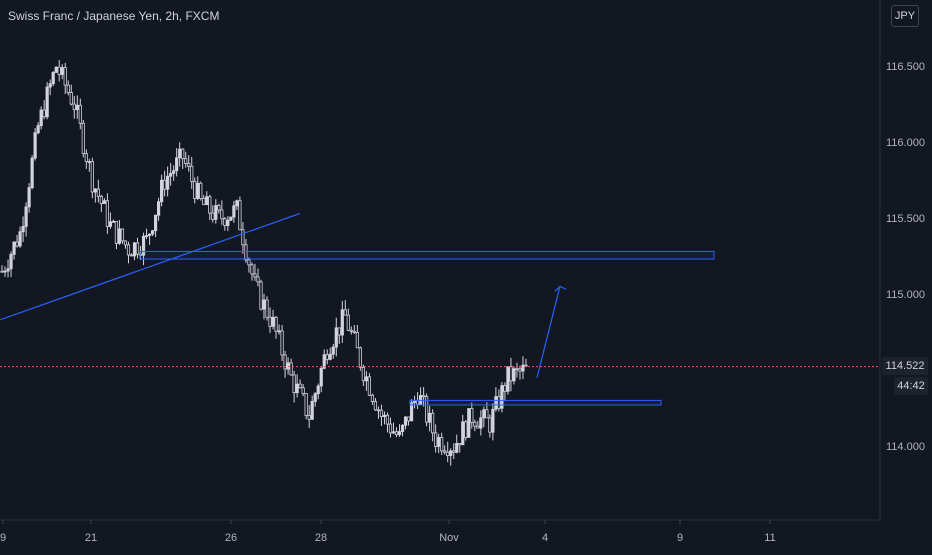 The width and height of the screenshot is (932, 555). I want to click on x-tick-label-4: Nov, so click(449, 538).